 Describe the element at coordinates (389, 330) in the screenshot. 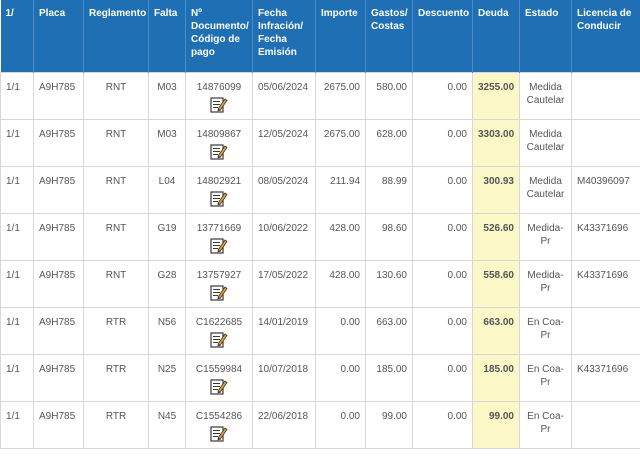

I see `cell-gastos: 663.00` at that location.